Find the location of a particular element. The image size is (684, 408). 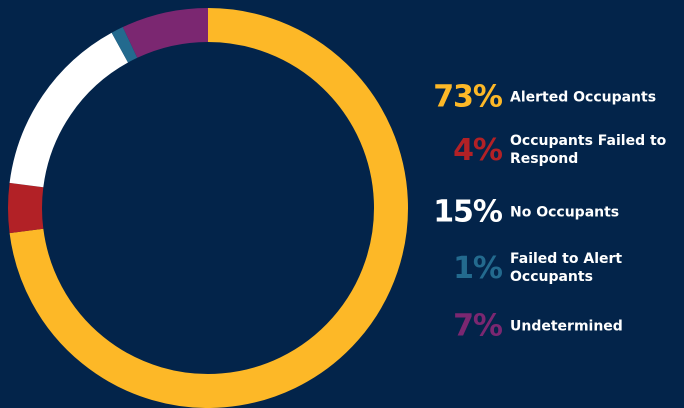

legend-item: 73% Alerted Occupants is located at coordinates (552, 97).